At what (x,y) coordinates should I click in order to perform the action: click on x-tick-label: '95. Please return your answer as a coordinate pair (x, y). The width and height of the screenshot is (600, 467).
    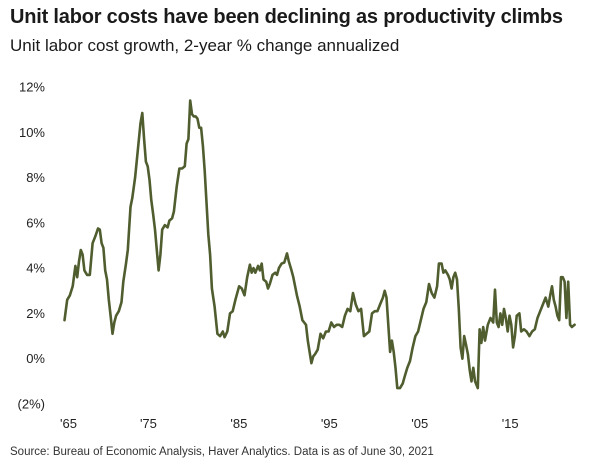
    Looking at the image, I should click on (329, 423).